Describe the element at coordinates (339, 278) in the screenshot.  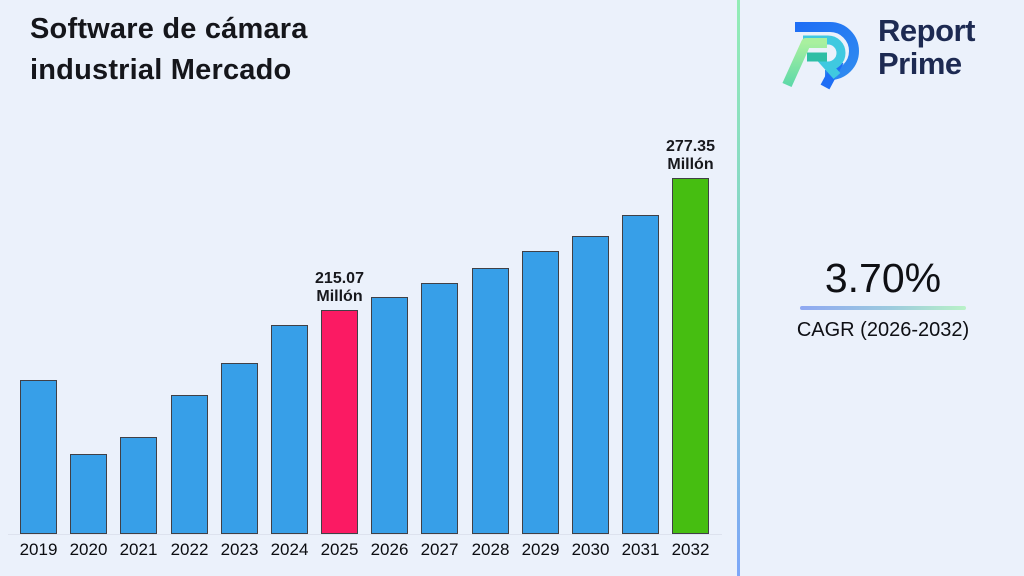
I see `value-label-amount: 215.07` at that location.